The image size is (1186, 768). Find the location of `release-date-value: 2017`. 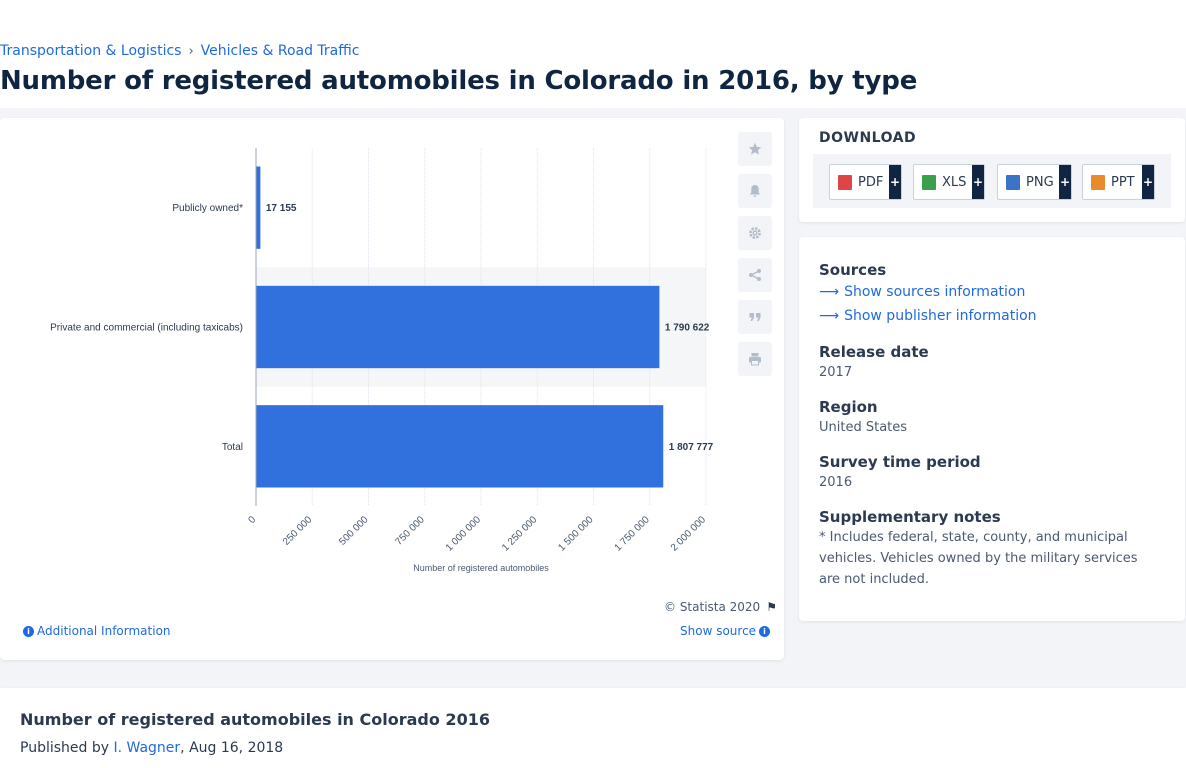

release-date-value: 2017 is located at coordinates (836, 372).